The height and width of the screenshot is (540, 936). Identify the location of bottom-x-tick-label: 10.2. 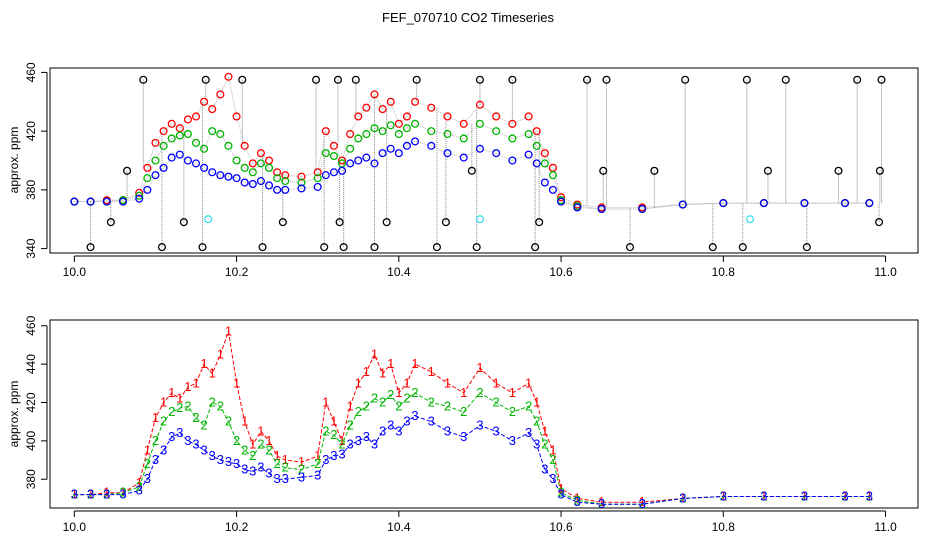
(237, 527).